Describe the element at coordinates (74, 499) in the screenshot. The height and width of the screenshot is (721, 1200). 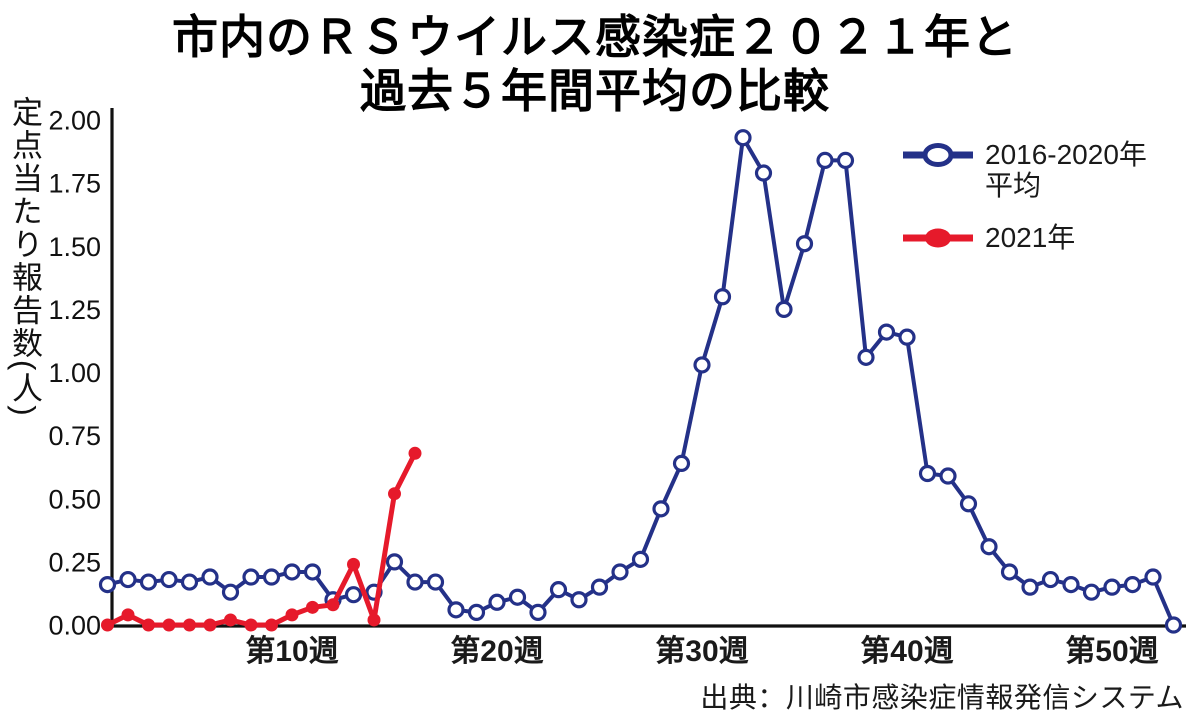
I see `y-axis-tick-label: 0.50` at that location.